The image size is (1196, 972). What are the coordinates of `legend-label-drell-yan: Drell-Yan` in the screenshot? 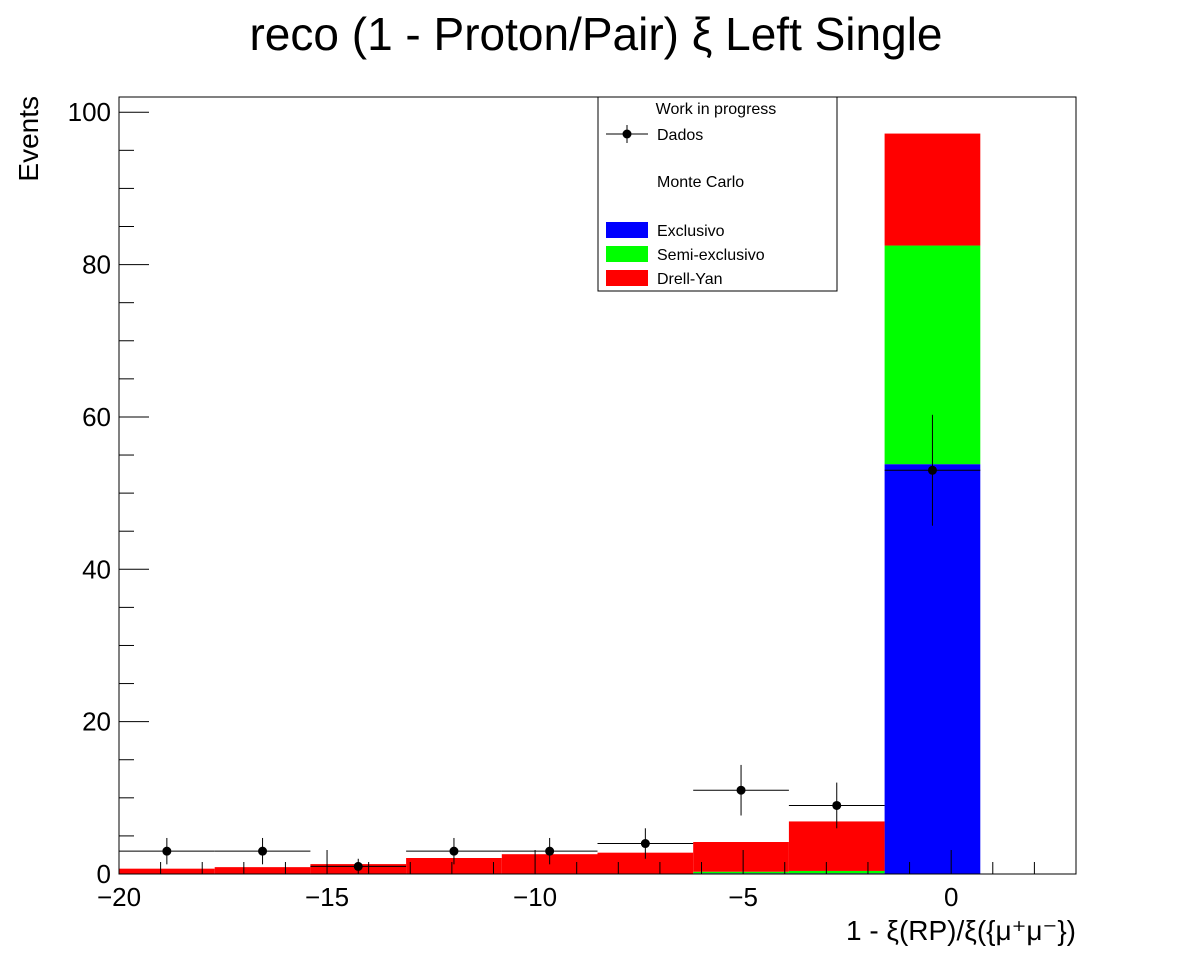 It's located at (690, 279).